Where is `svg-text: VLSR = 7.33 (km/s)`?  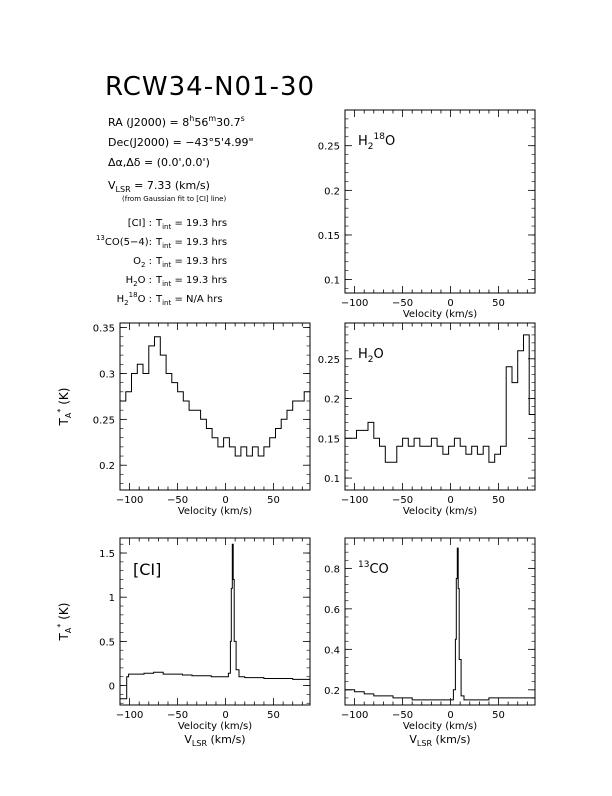
svg-text: VLSR = 7.33 (km/s) is located at coordinates (159, 186).